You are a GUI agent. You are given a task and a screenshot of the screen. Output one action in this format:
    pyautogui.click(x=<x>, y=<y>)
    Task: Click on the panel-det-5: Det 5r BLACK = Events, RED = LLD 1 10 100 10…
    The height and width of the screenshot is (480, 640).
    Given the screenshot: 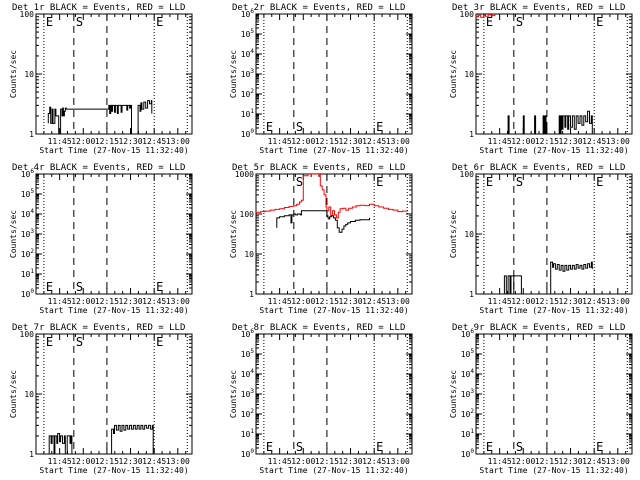 What is the action you would take?
    pyautogui.click(x=321, y=239)
    